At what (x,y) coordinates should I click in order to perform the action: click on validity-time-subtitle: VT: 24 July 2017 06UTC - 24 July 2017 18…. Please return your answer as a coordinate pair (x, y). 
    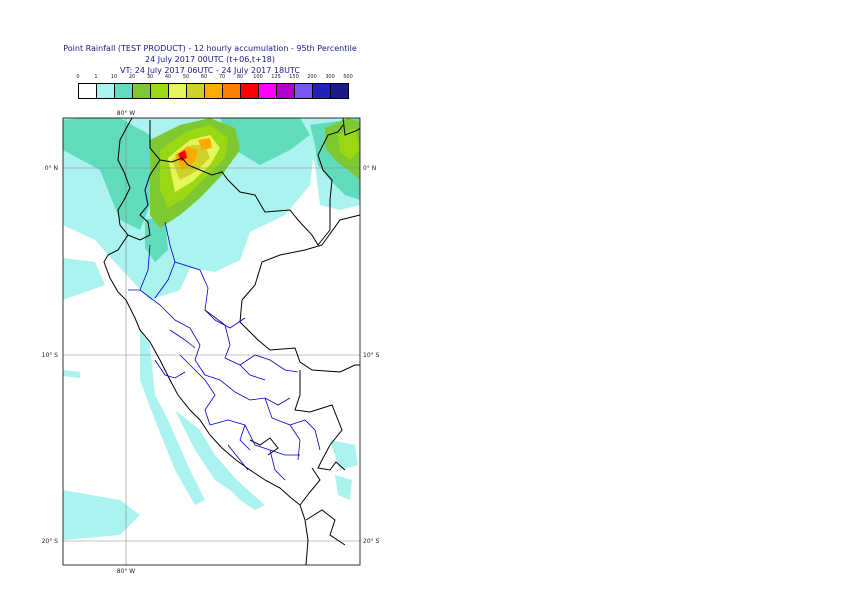
    Looking at the image, I should click on (210, 70).